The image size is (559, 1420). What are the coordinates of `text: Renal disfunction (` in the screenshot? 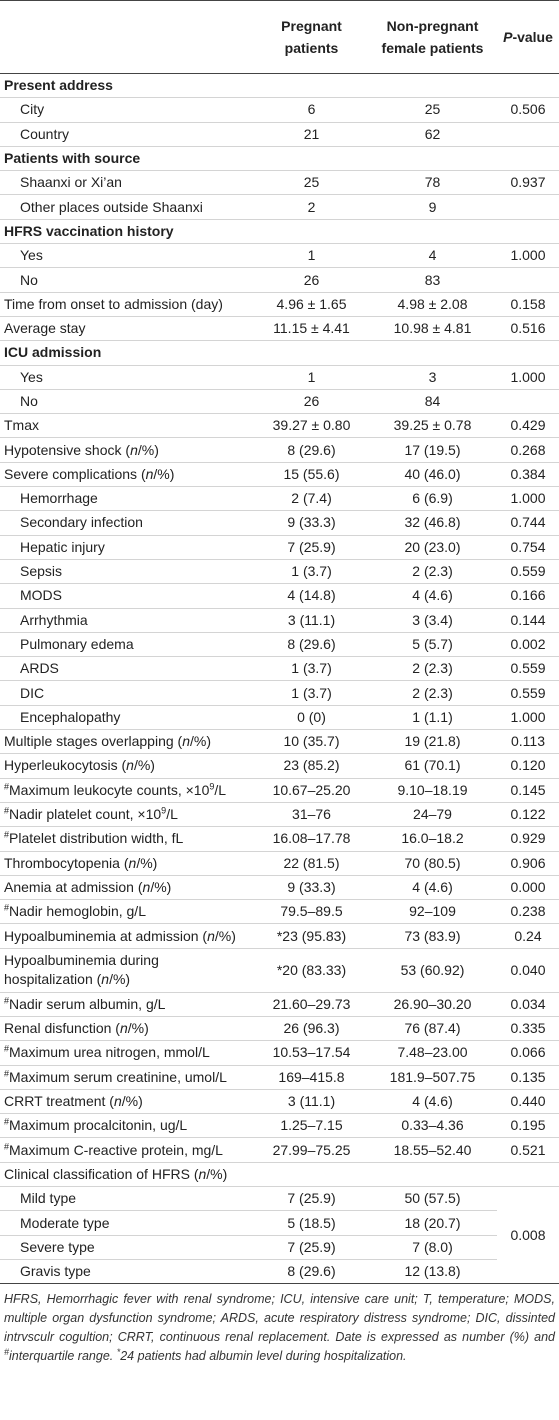 It's located at (62, 1028).